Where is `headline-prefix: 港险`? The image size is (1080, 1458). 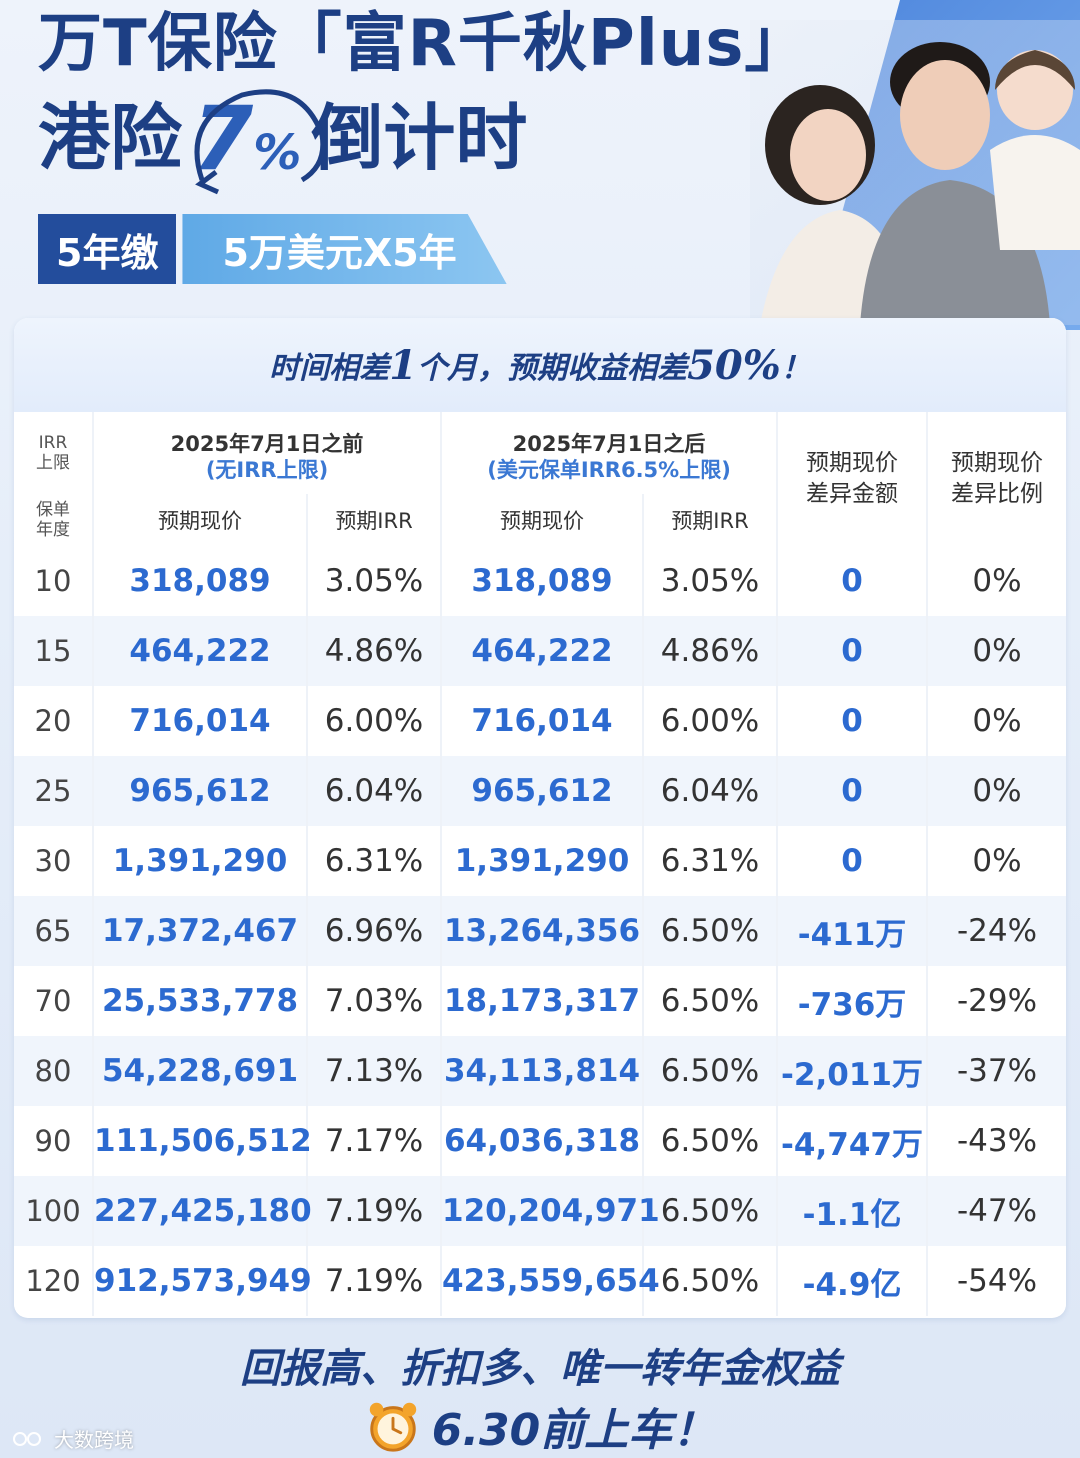
headline-prefix: 港险 is located at coordinates (110, 137).